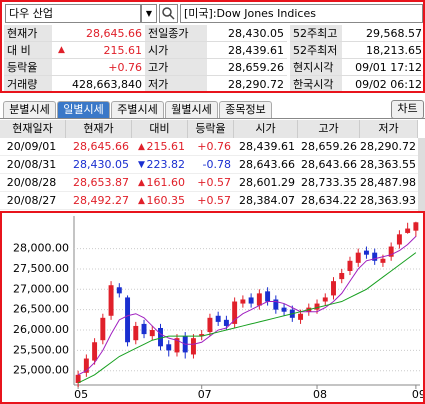 Image resolution: width=425 pixels, height=404 pixels. I want to click on quote-value: 09/02 06:12, so click(382, 83).